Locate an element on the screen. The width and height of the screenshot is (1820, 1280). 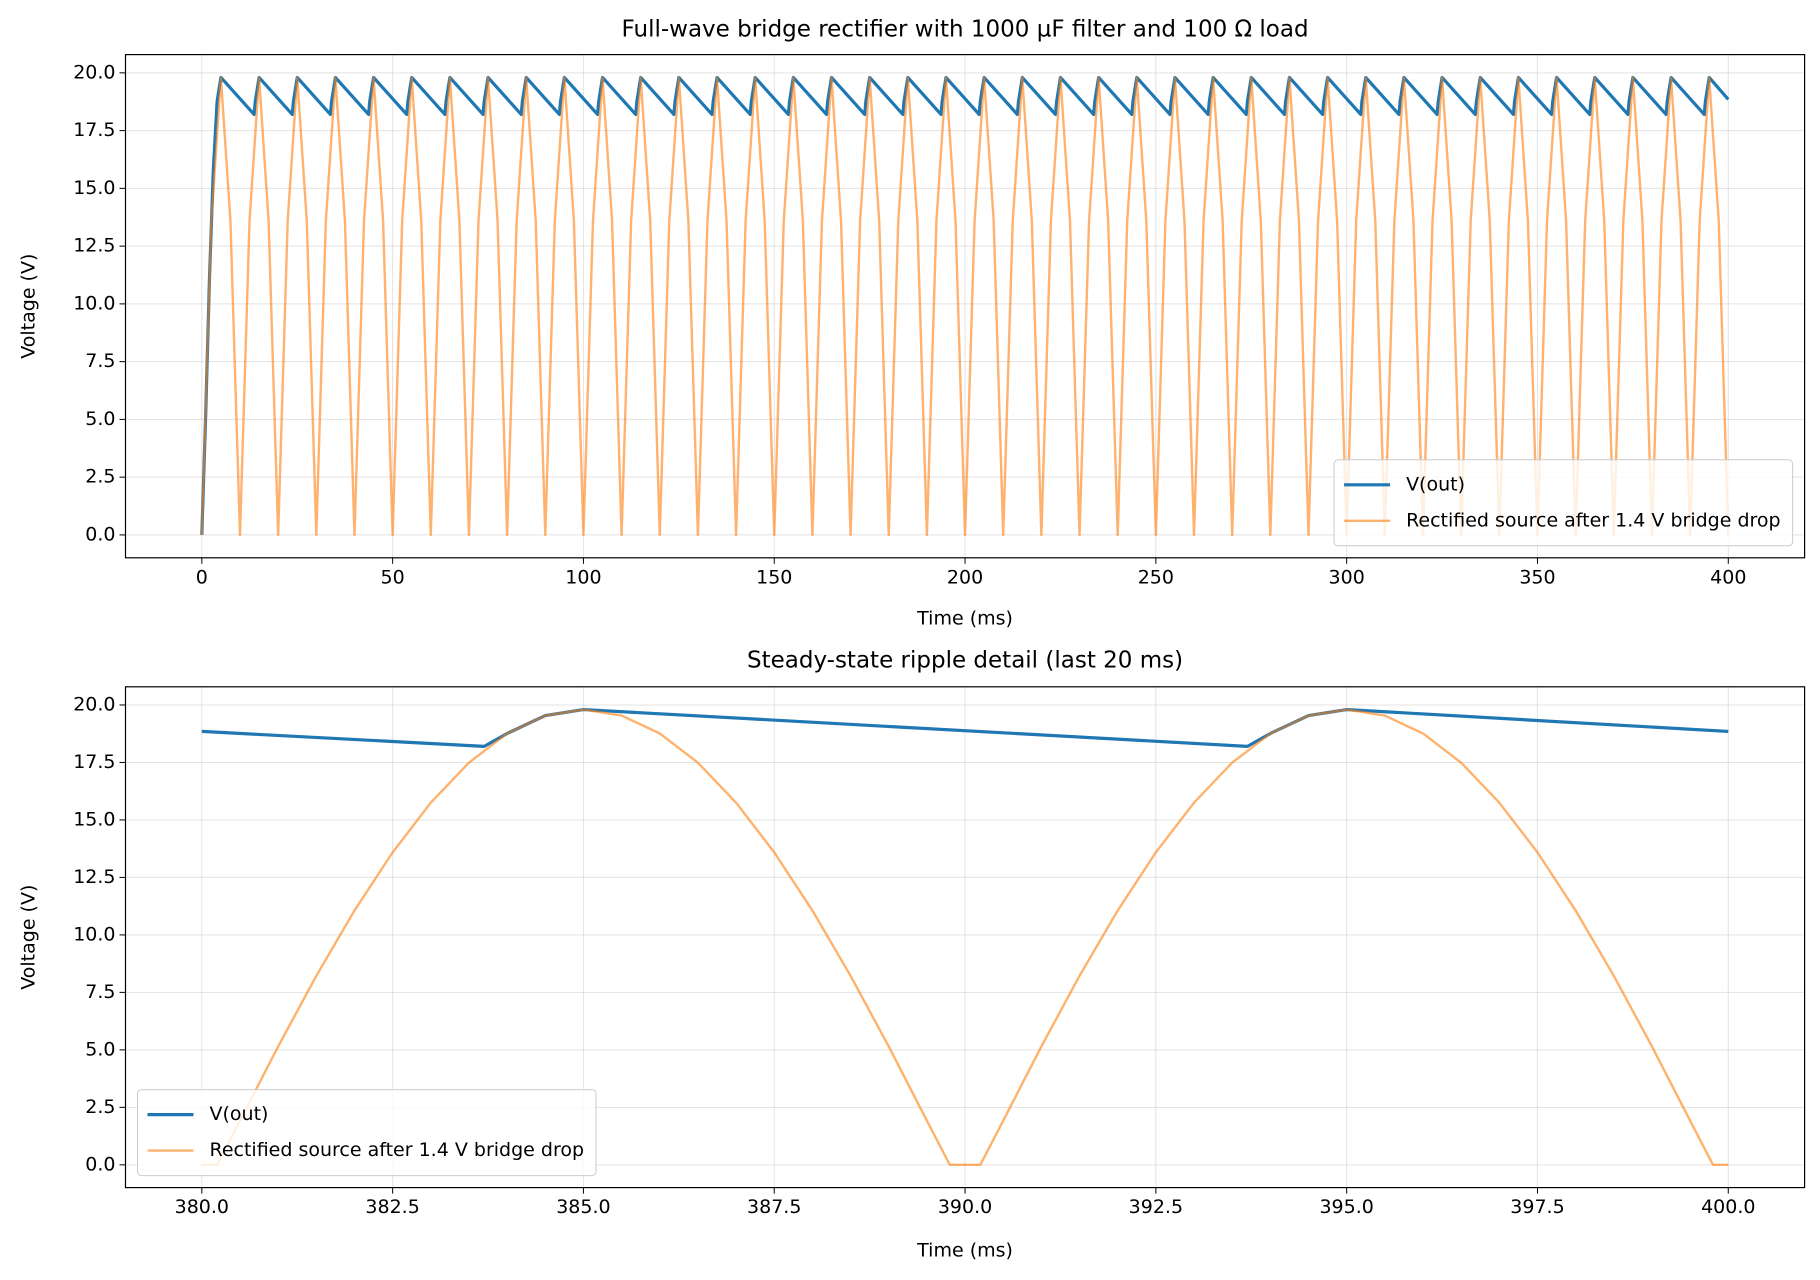
x-tick-label: 0 is located at coordinates (202, 577).